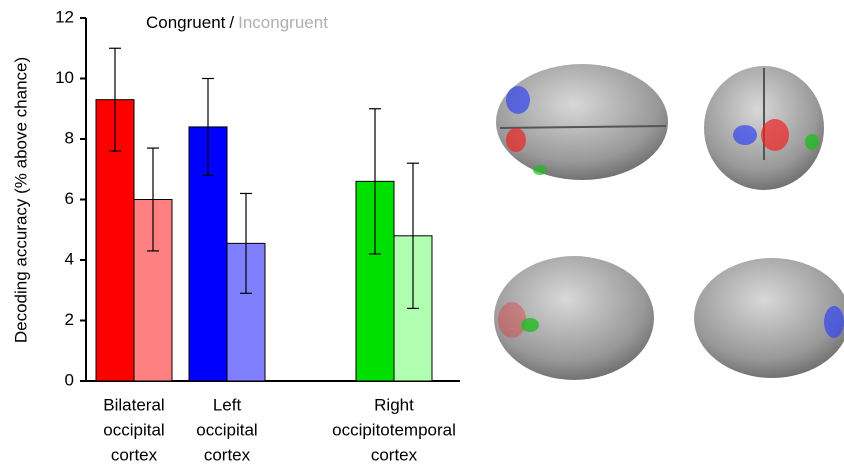  What do you see at coordinates (186, 22) in the screenshot?
I see `legend-entry: Congruent` at bounding box center [186, 22].